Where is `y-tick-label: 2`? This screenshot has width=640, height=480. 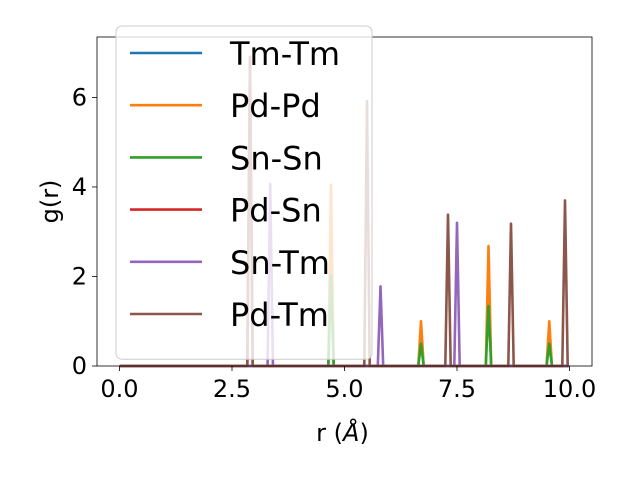
y-tick-label: 2 is located at coordinates (79, 276).